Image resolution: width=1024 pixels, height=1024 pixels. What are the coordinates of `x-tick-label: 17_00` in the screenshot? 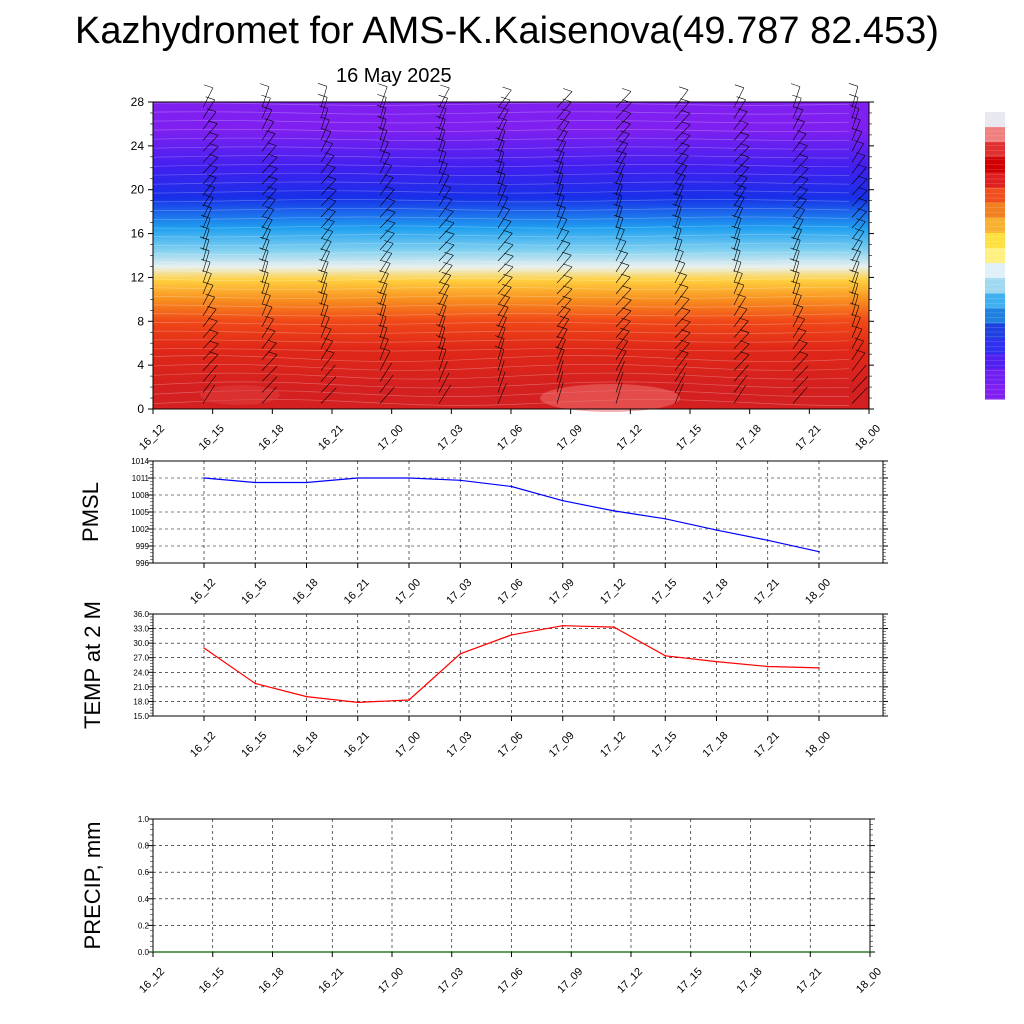 It's located at (408, 745).